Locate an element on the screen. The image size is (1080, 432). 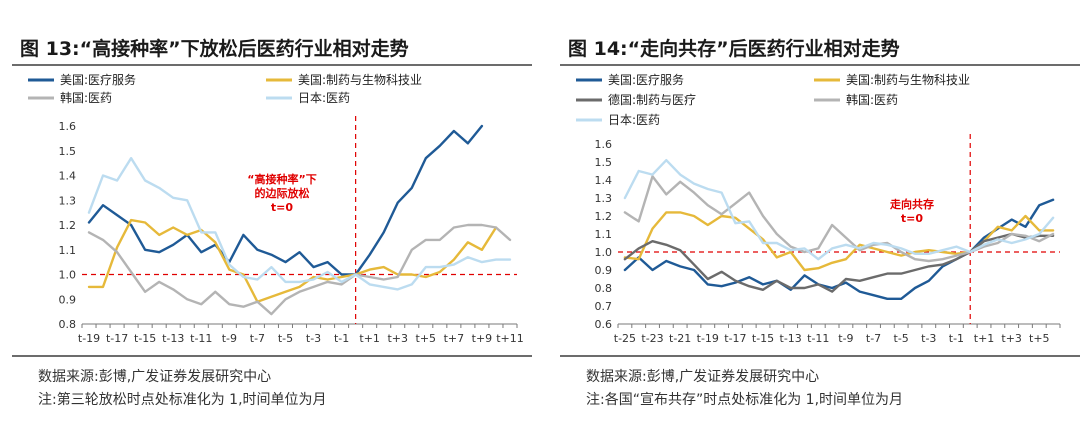
x-tick-label: t+9 is located at coordinates (482, 338).